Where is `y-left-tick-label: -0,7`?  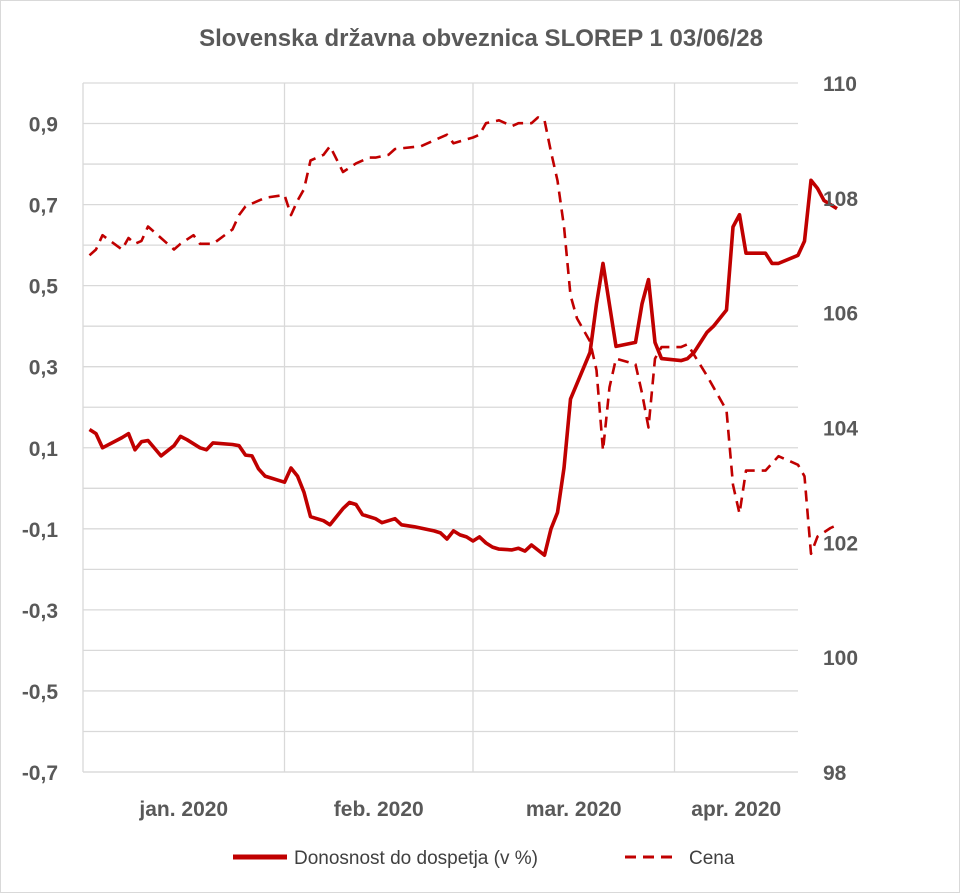
y-left-tick-label: -0,7 is located at coordinates (40, 773).